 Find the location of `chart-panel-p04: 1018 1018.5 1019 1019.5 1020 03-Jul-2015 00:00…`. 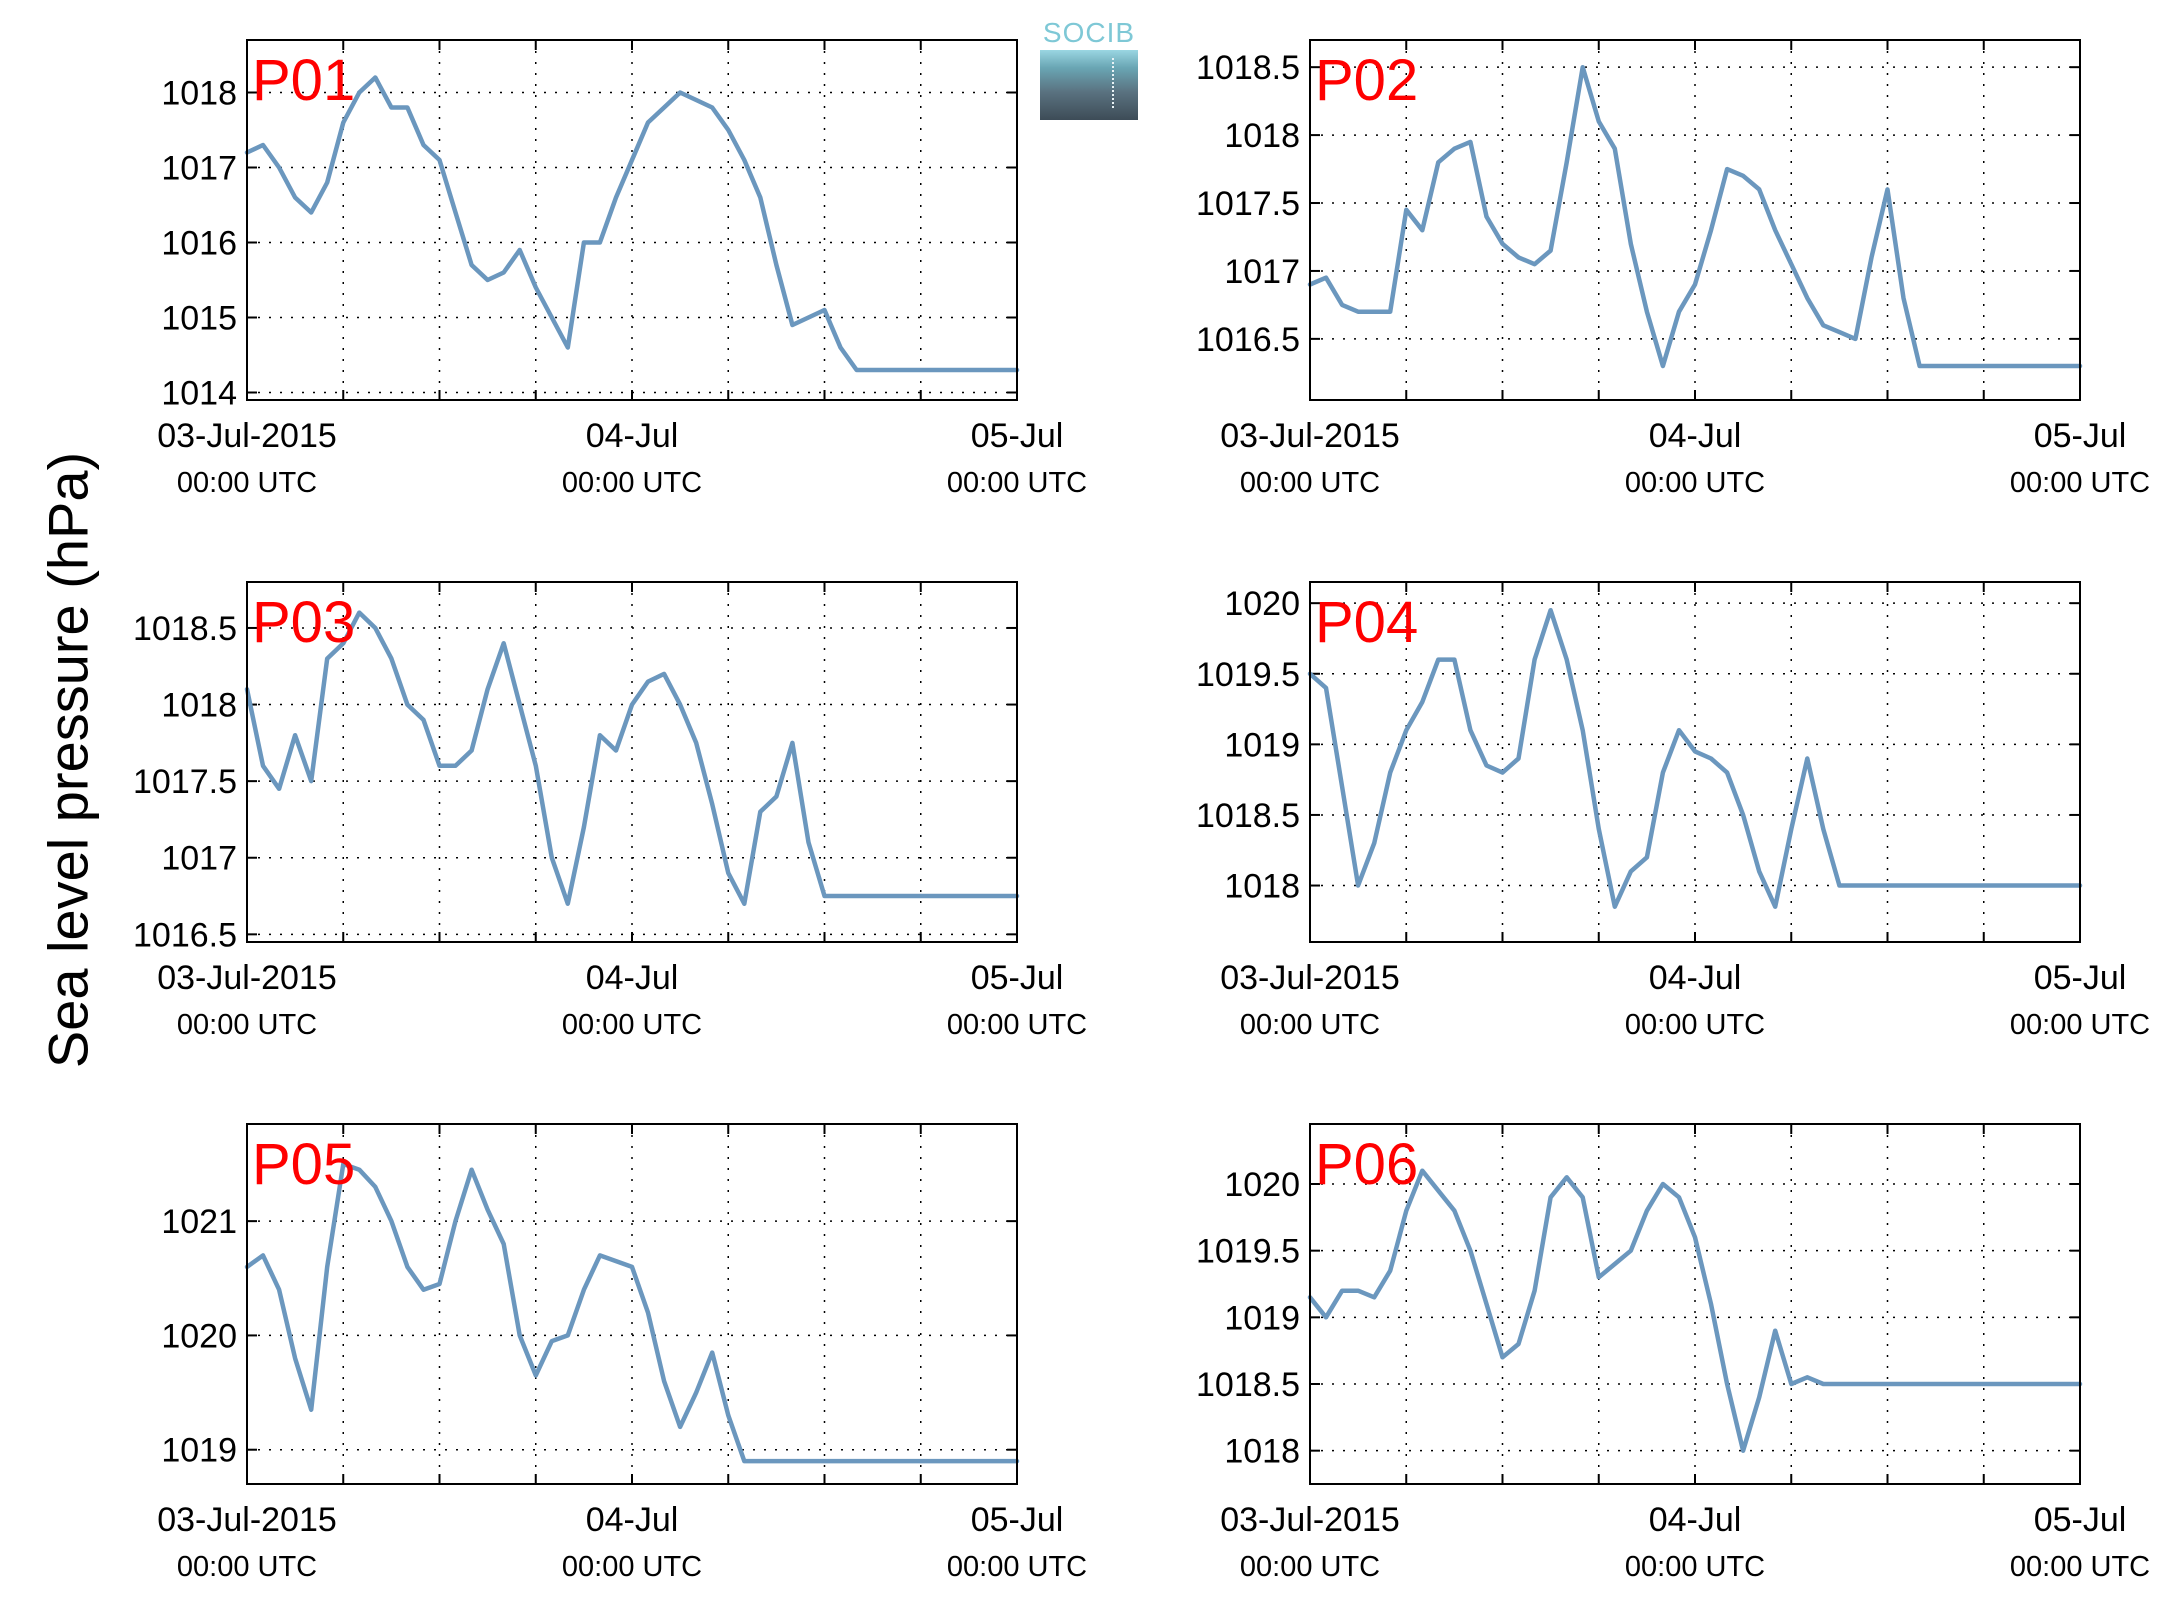

chart-panel-p04: 1018 1018.5 1019 1019.5 1020 03-Jul-2015 00:00… is located at coordinates (1673, 811).